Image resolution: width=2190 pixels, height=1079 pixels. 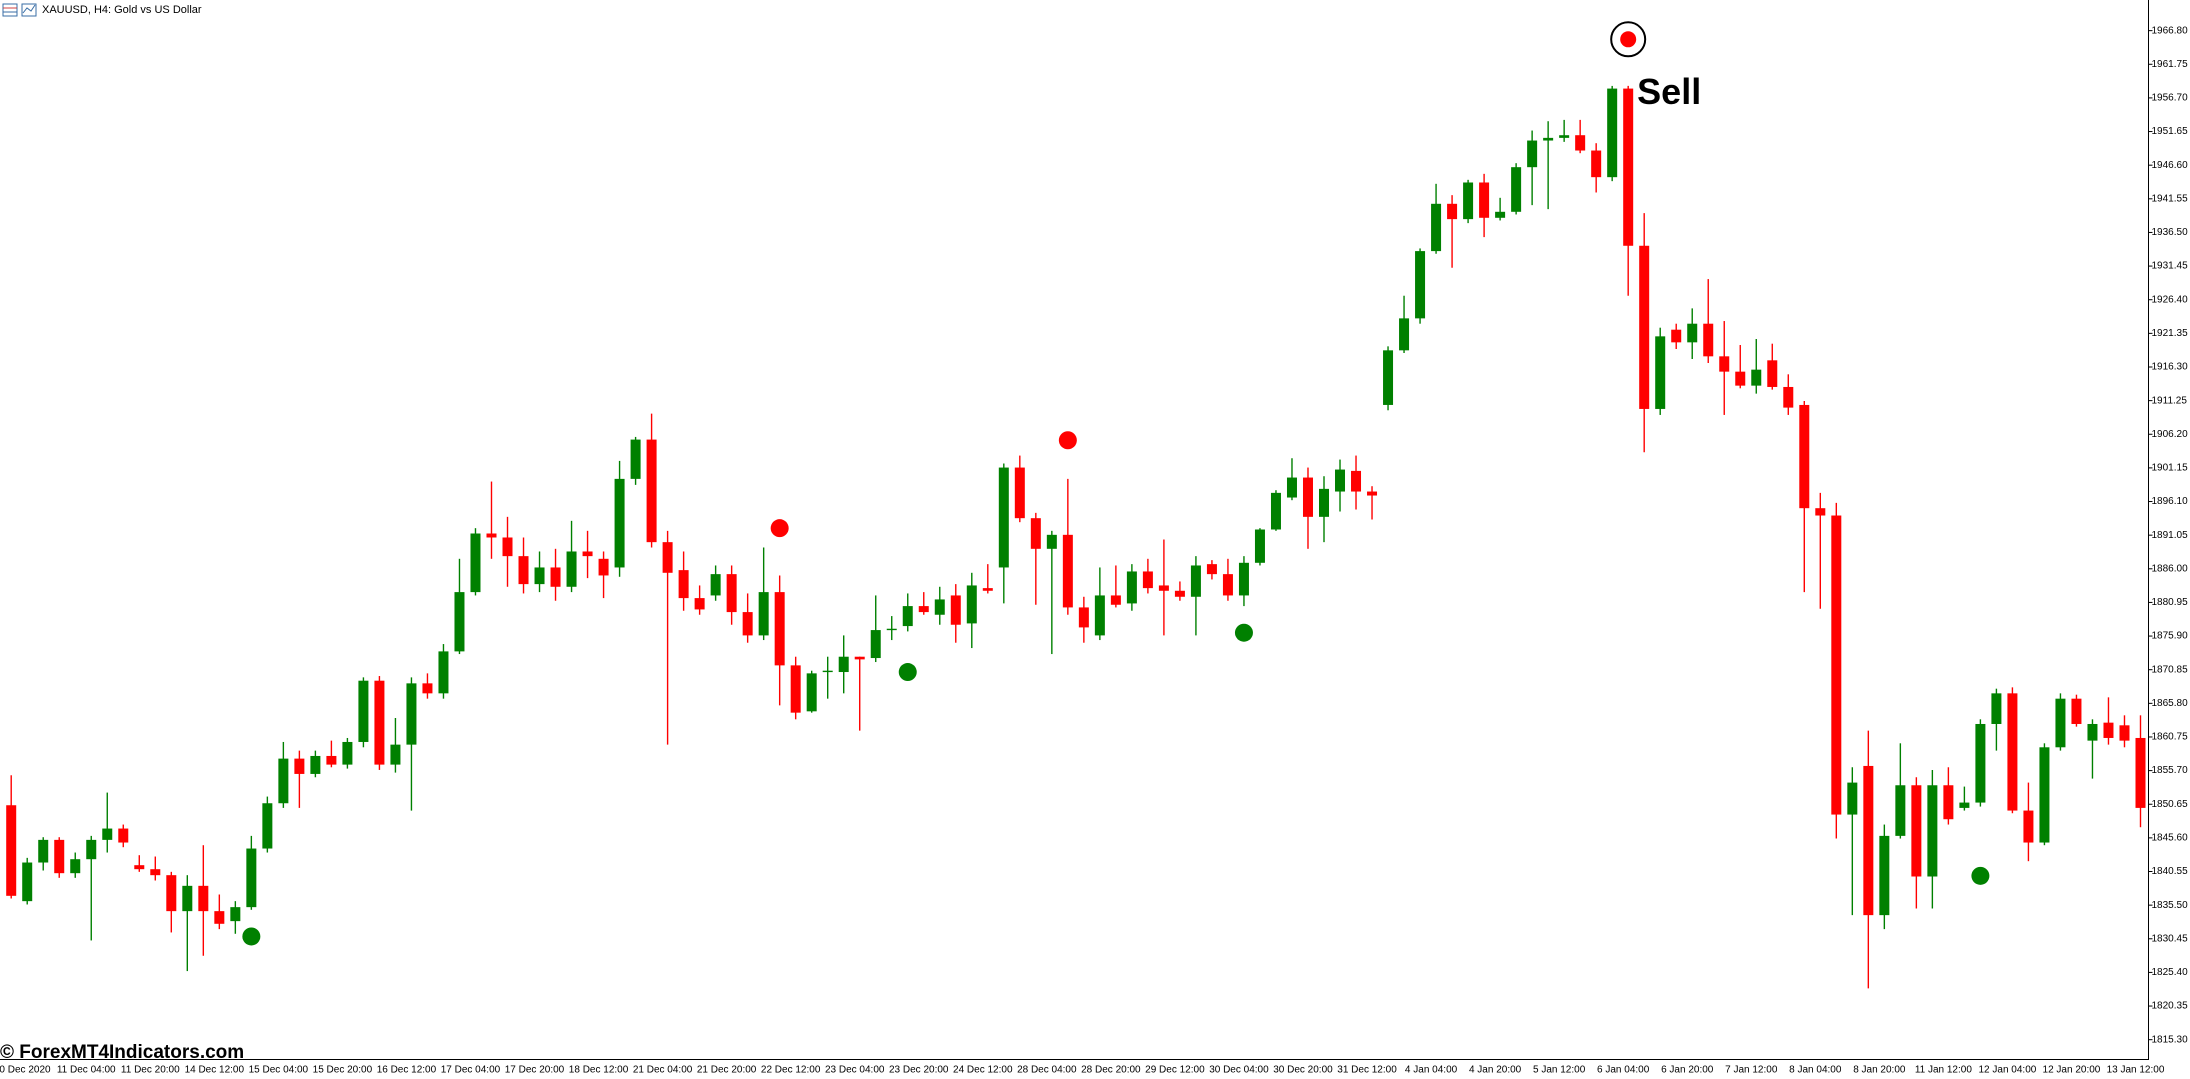 I want to click on x-tick-label: 23 Dec 04:00, so click(x=855, y=1070).